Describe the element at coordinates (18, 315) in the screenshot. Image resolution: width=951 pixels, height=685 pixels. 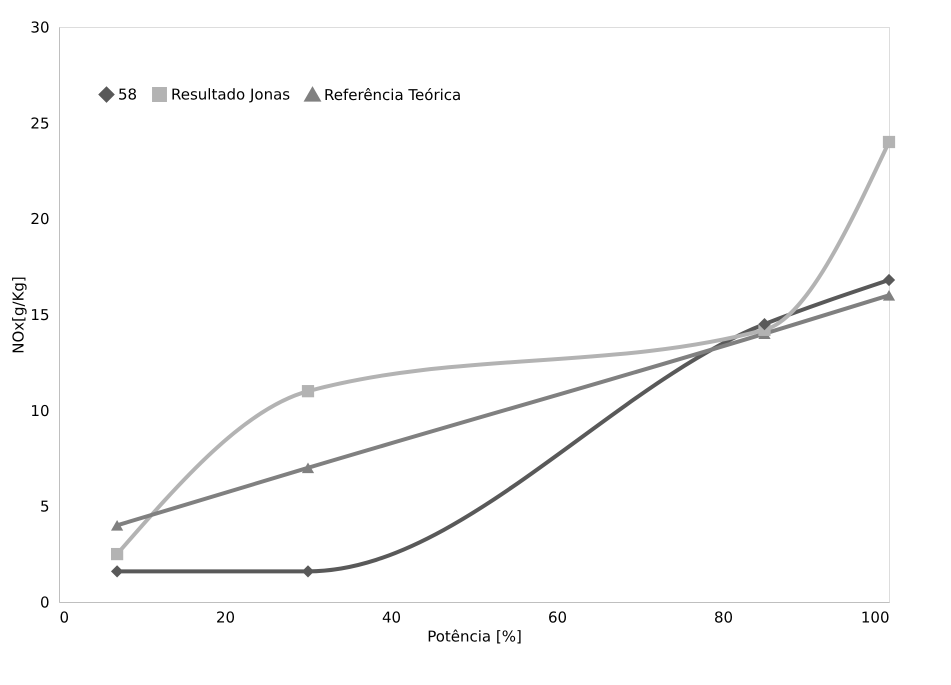
I see `y-axis-title: NOx[g/Kg]` at that location.